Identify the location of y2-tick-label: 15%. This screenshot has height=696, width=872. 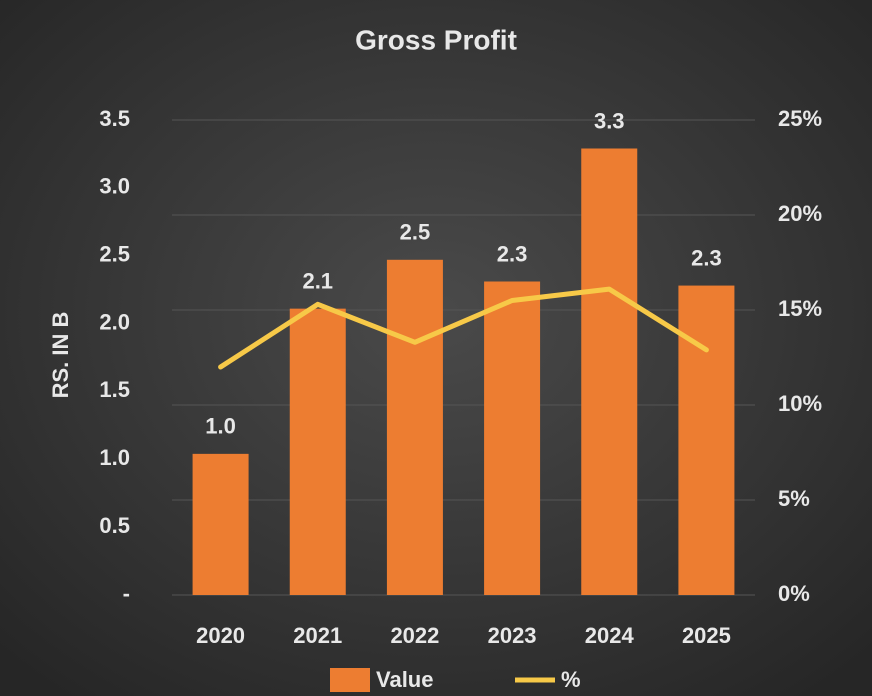
(800, 308).